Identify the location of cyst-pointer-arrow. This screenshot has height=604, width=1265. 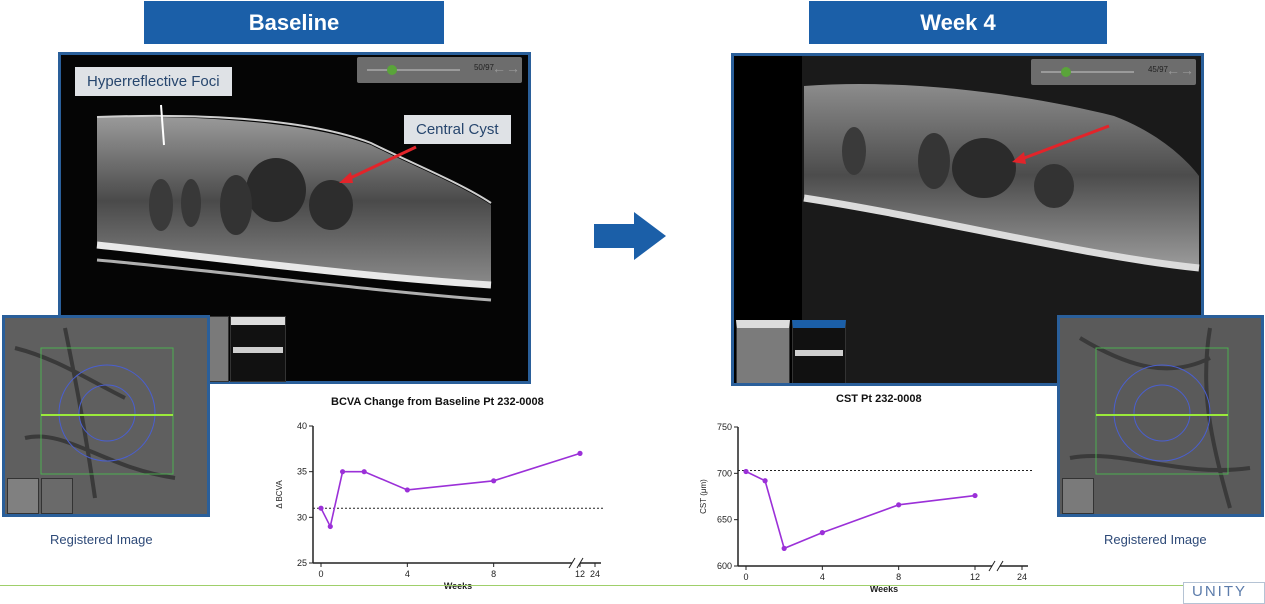
(380, 164).